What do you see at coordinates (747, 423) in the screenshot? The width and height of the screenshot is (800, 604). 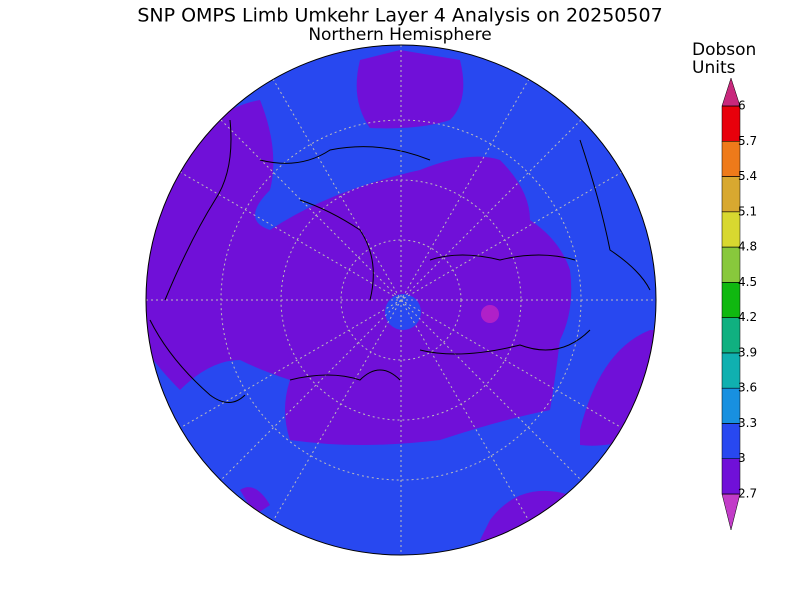 I see `colorbar-tick-label: 3.3` at bounding box center [747, 423].